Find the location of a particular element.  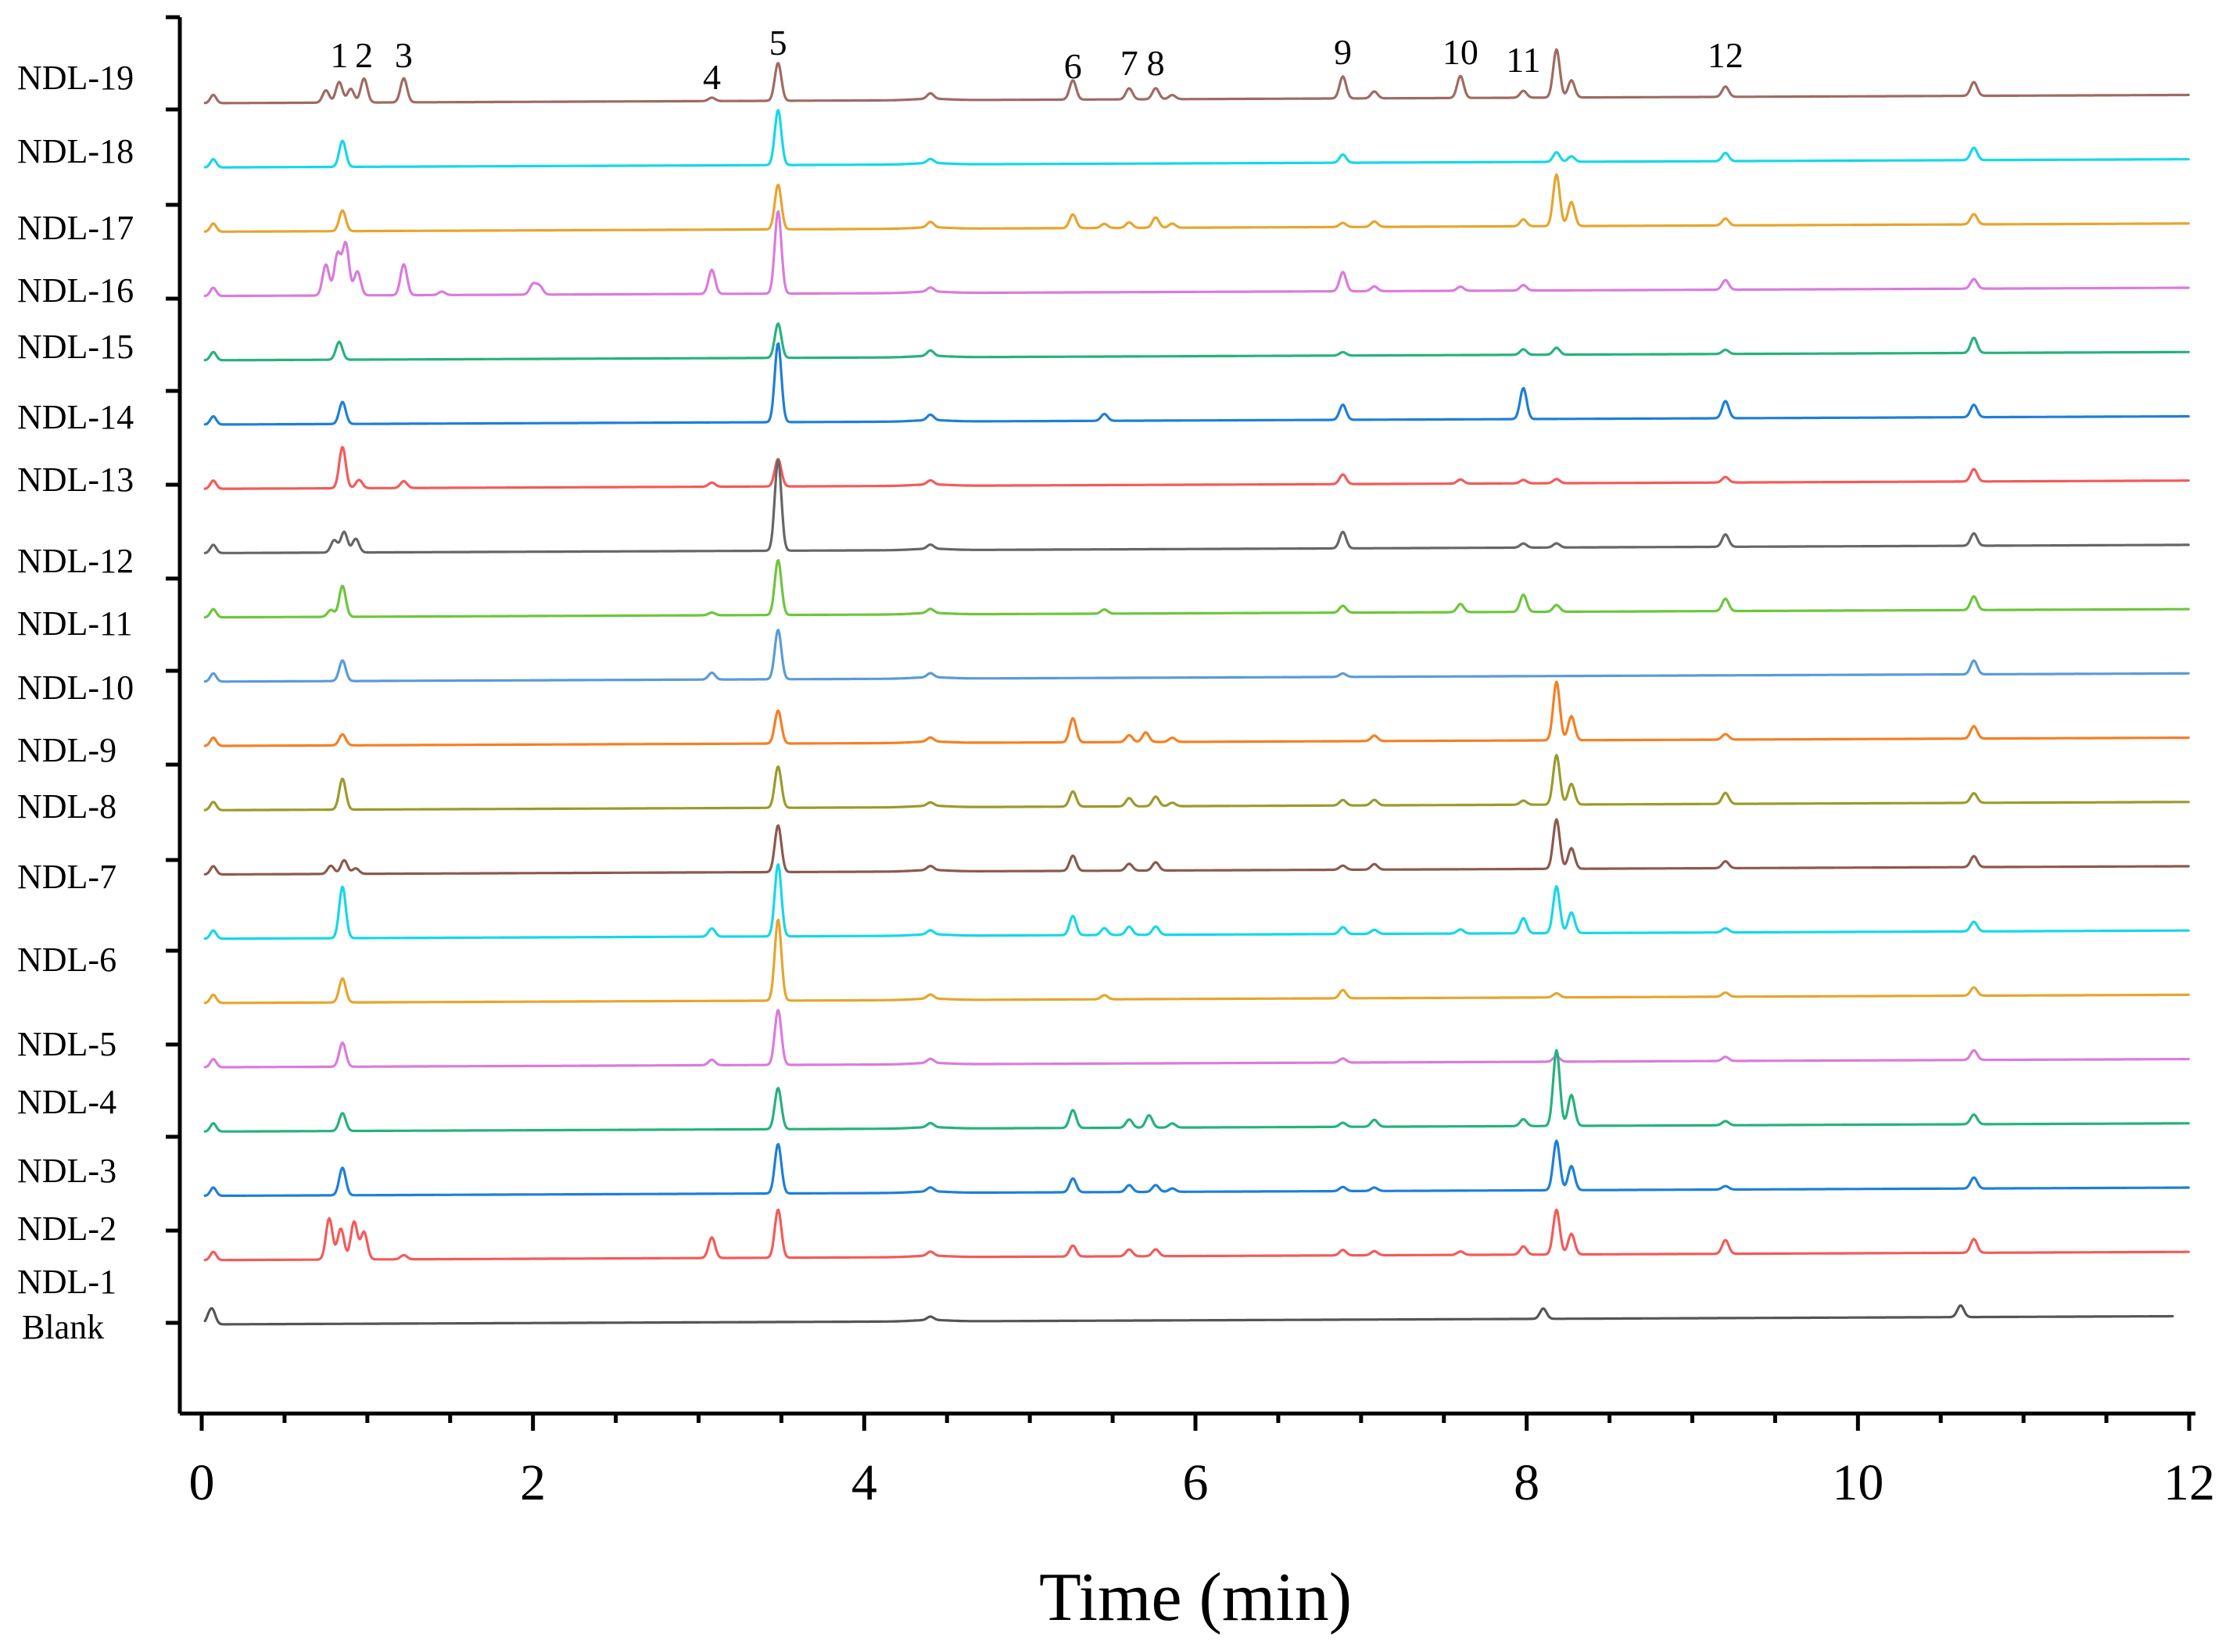

sample-label: NDL-14 is located at coordinates (75, 417).